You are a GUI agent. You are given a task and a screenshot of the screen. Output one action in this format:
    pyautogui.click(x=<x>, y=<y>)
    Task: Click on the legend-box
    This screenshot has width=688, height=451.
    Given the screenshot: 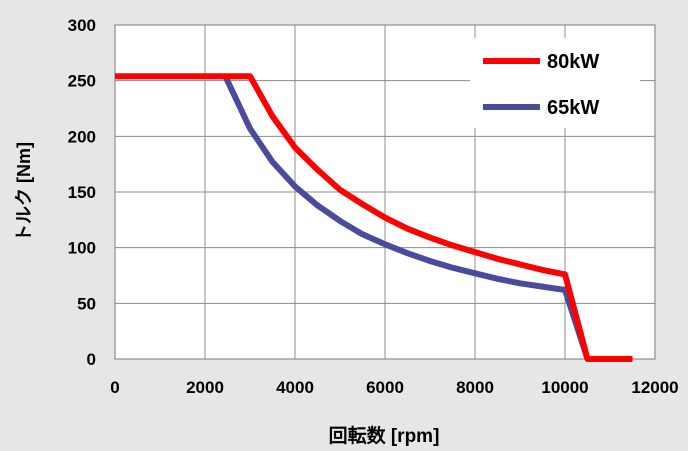 What is the action you would take?
    pyautogui.click(x=555, y=83)
    